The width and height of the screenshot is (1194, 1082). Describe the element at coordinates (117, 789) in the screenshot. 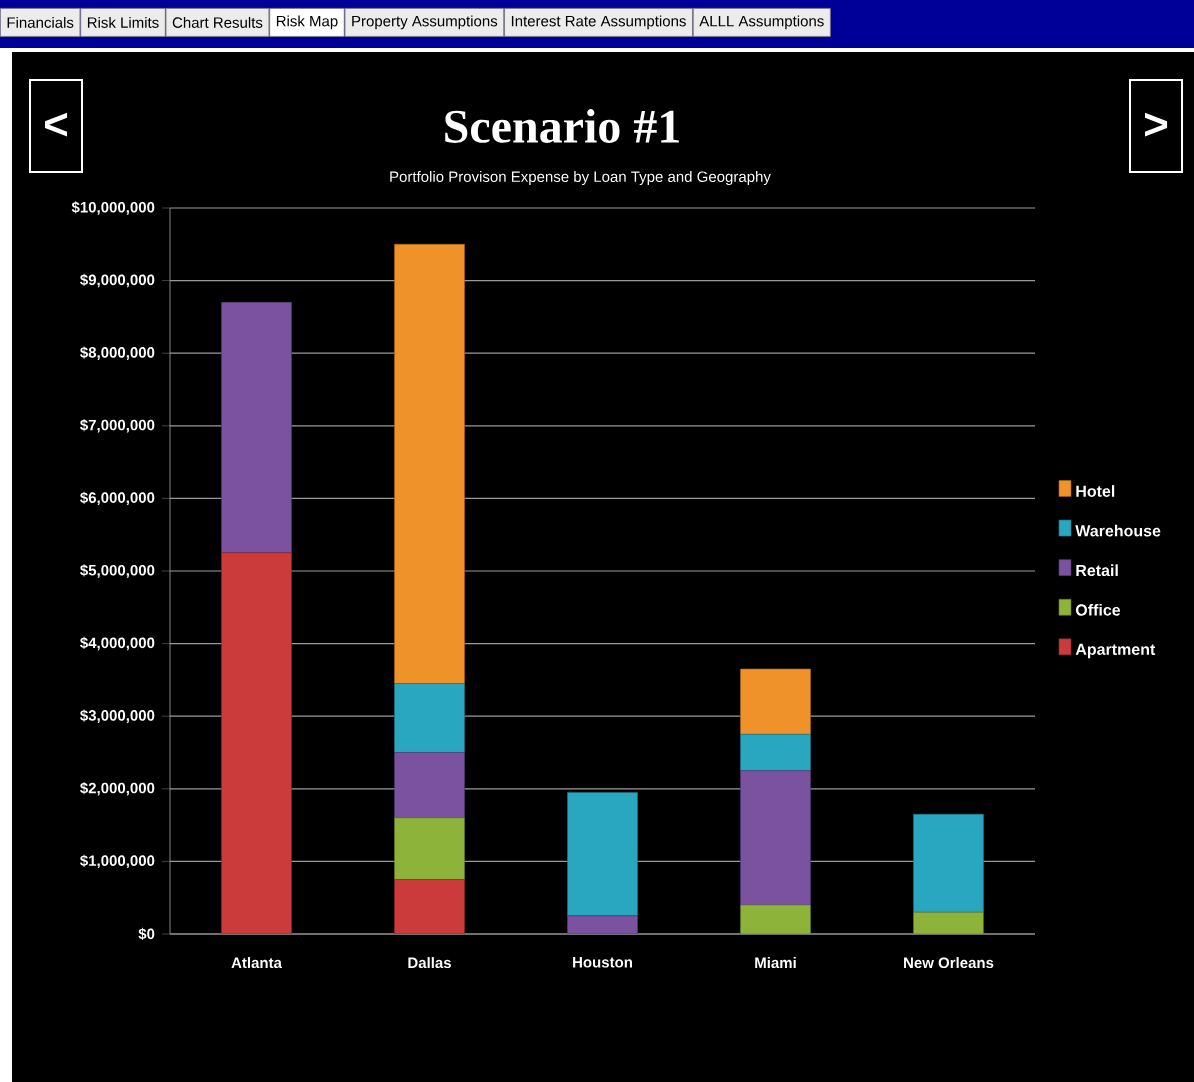

I see `y-tick-label: $2,000,000` at that location.